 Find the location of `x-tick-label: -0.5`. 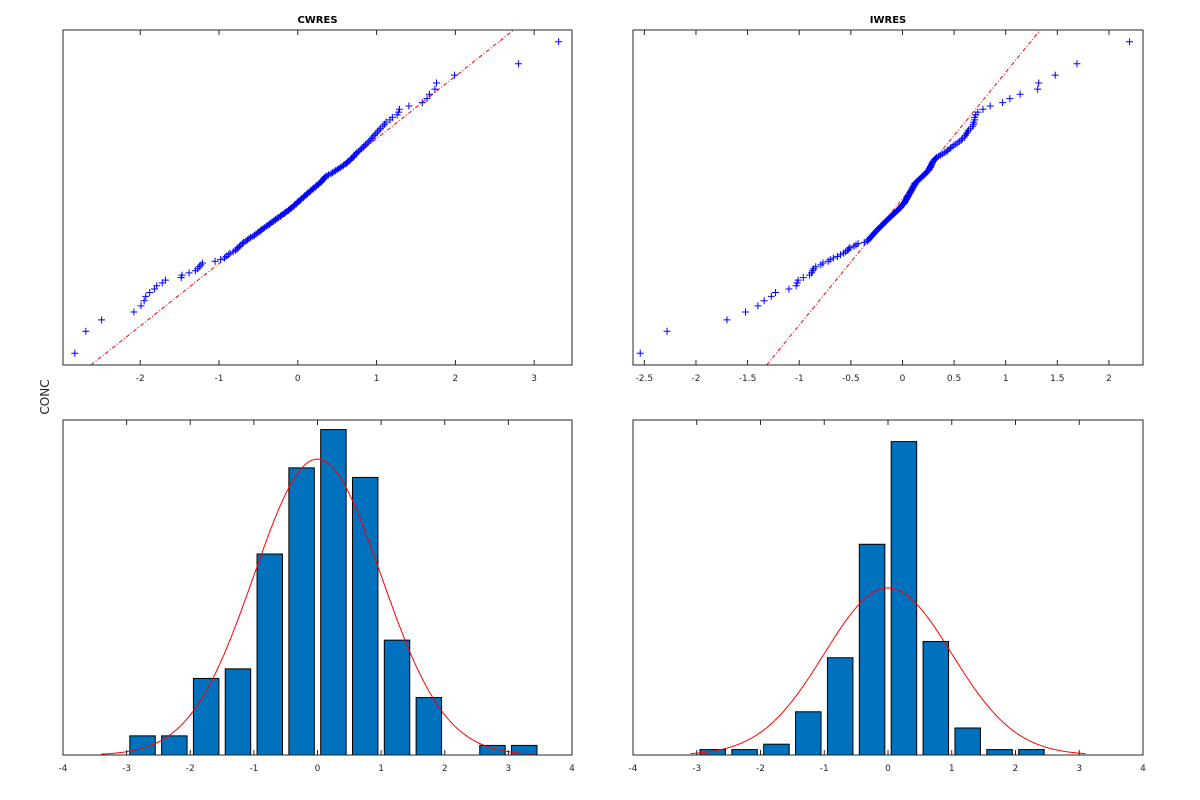

x-tick-label: -0.5 is located at coordinates (851, 379).